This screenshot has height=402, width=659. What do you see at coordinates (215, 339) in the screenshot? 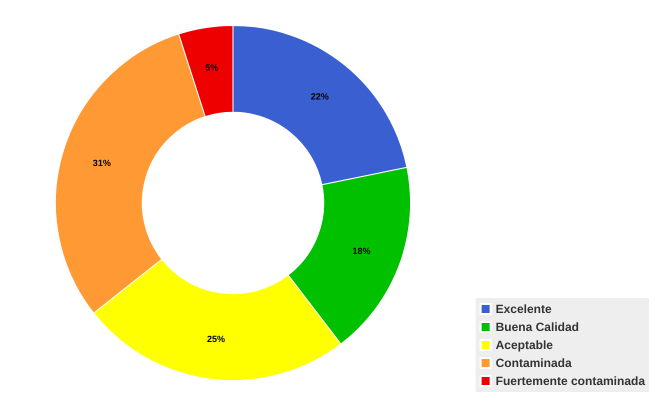
I see `data-label: 25%` at bounding box center [215, 339].